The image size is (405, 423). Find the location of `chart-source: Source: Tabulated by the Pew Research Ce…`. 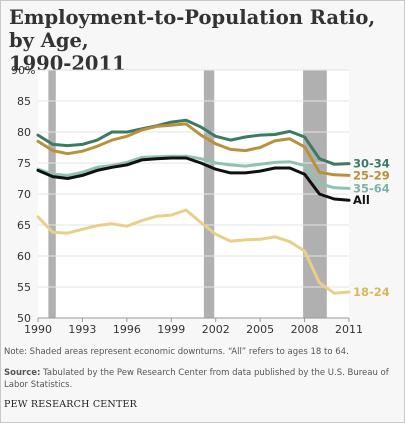

chart-source: Source: Tabulated by the Pew Research Ce… is located at coordinates (203, 379).